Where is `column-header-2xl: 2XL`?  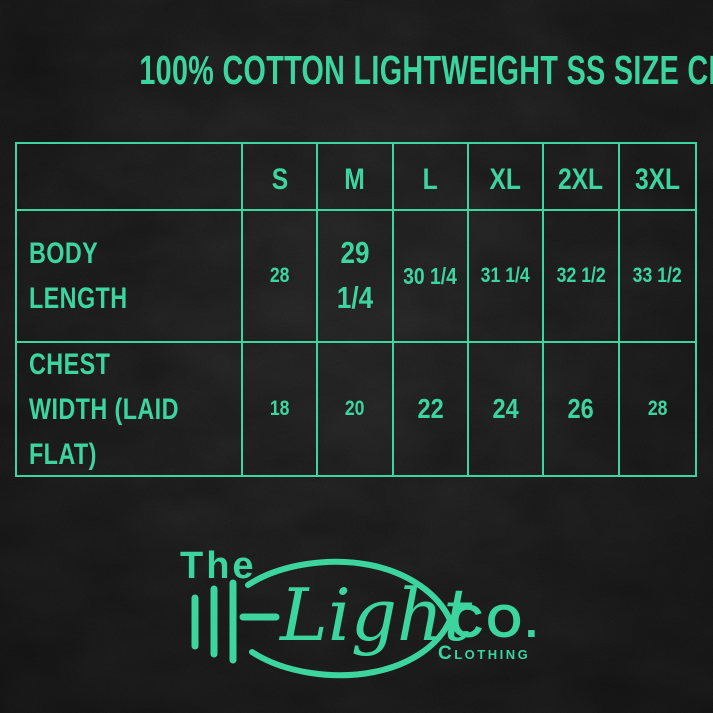 column-header-2xl: 2XL is located at coordinates (582, 177).